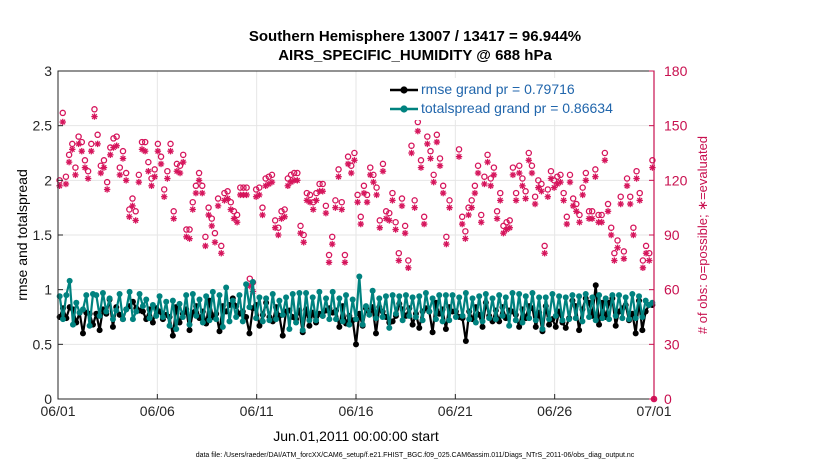 The image size is (830, 470). Describe the element at coordinates (415, 55) in the screenshot. I see `chart-subtitle: AIRS_SPECIFIC_HUMIDITY @ 688 hPa` at that location.